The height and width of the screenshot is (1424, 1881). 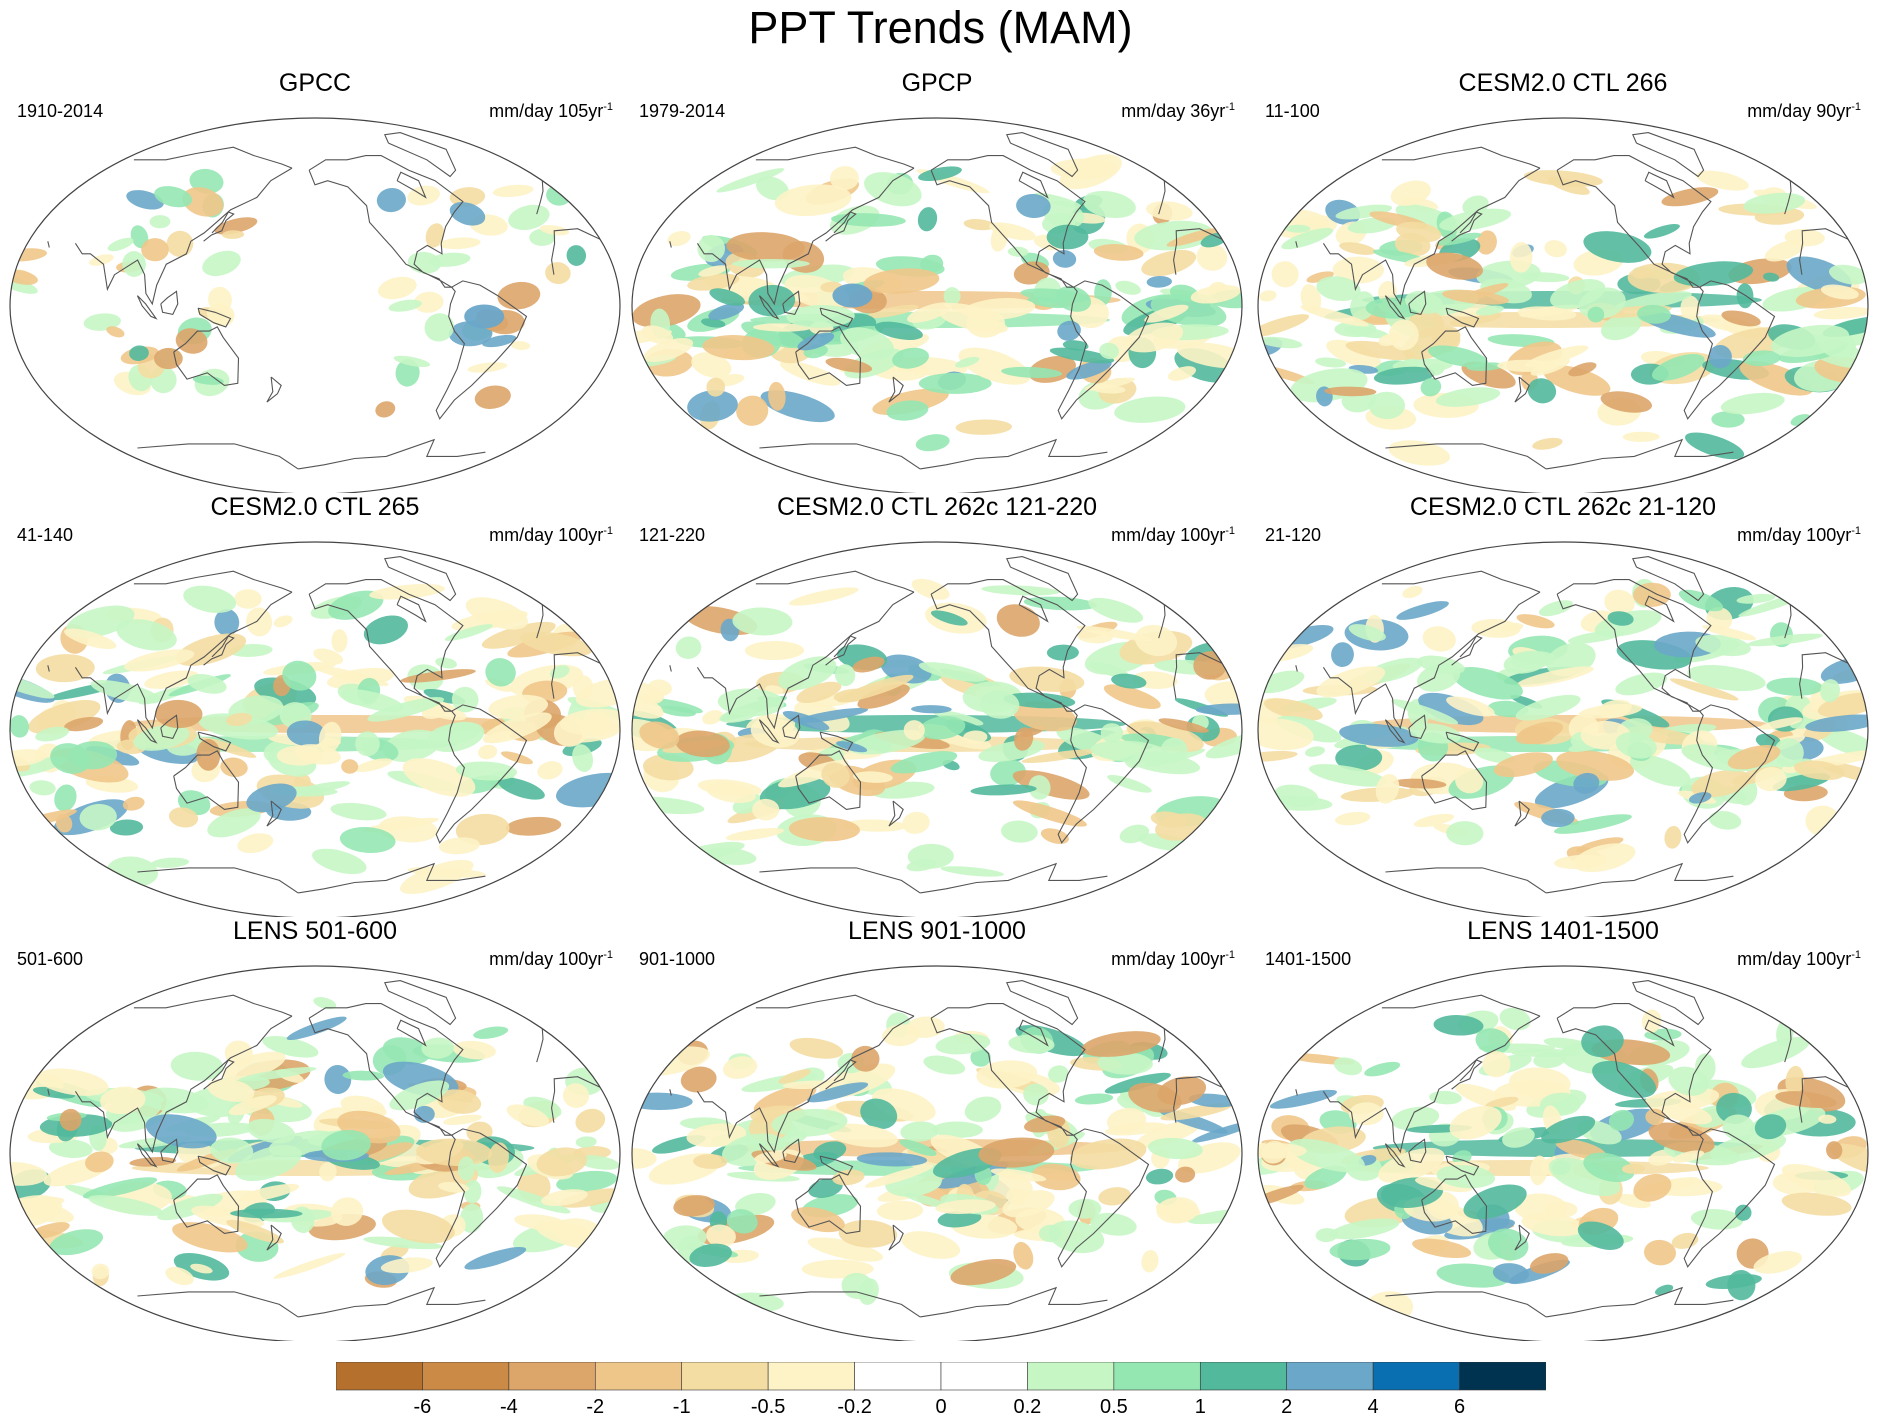 What do you see at coordinates (1572, 301) in the screenshot?
I see `coastlines` at bounding box center [1572, 301].